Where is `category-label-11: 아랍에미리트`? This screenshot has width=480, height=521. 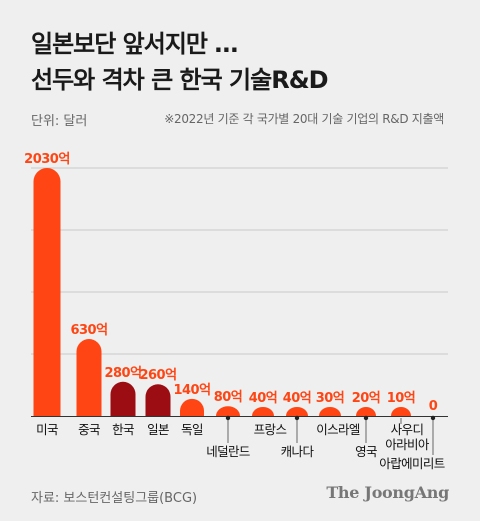 category-label-11: 아랍에미리트 is located at coordinates (412, 463).